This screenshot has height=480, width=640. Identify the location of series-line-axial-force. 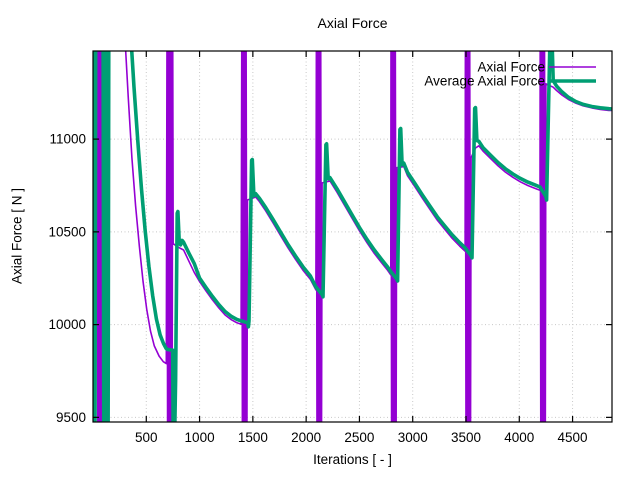
(99, 236).